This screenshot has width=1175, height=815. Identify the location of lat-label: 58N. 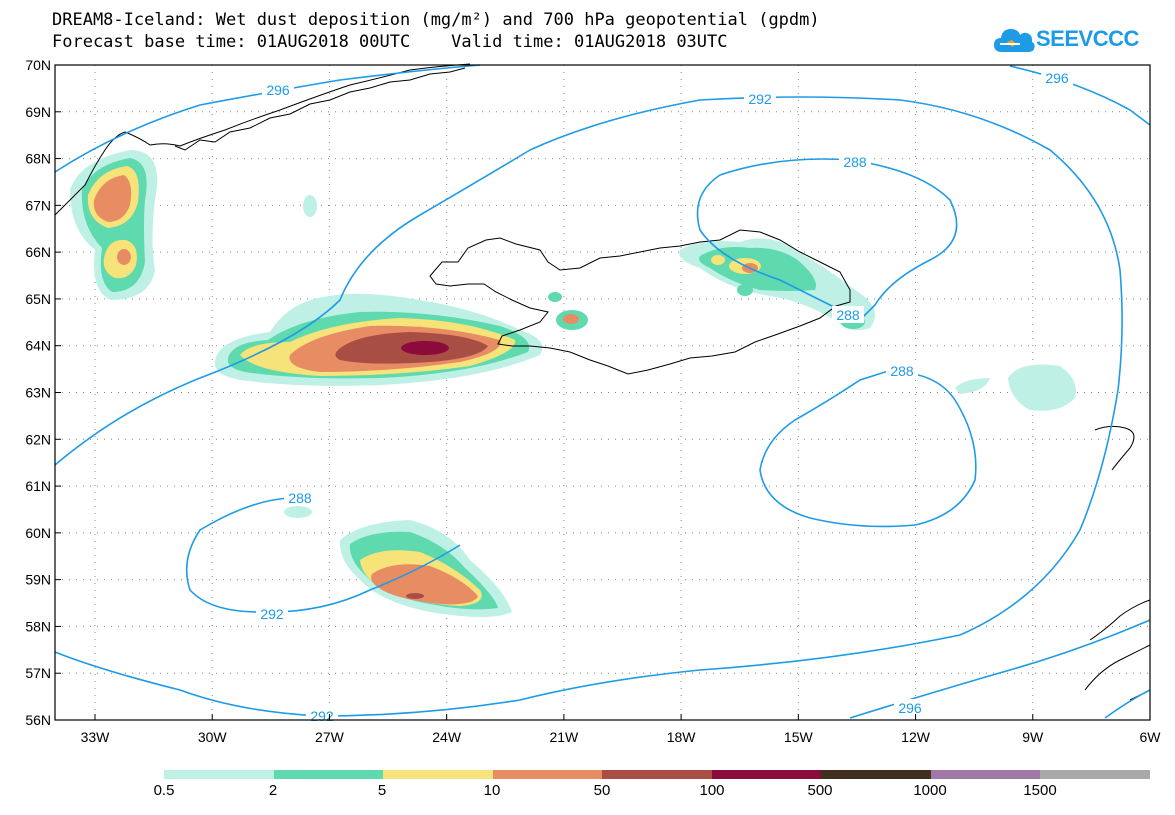
(38, 626).